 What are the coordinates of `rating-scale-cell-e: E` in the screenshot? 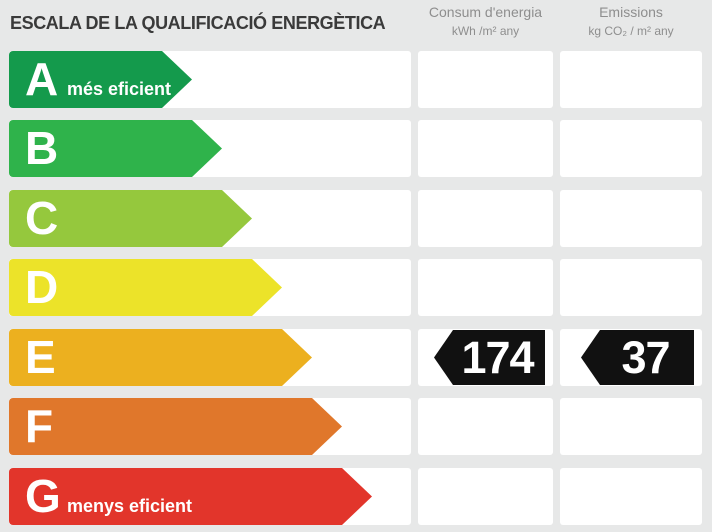 It's located at (210, 357).